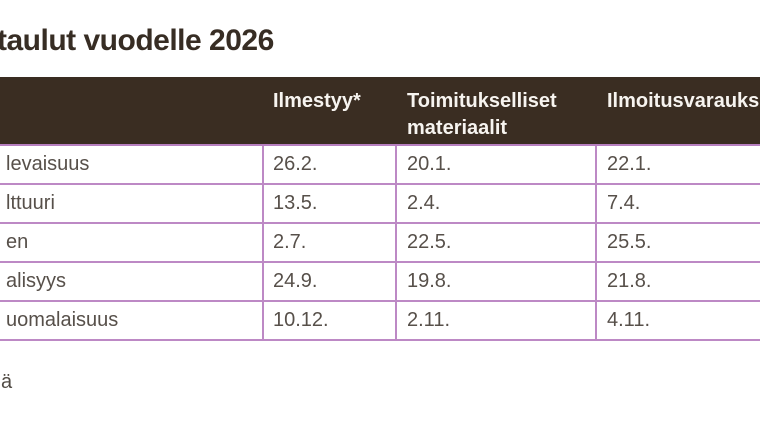  What do you see at coordinates (482, 114) in the screenshot?
I see `column-header-toimitukselliset-materiaalit: Toimitukselliset materiaalit` at bounding box center [482, 114].